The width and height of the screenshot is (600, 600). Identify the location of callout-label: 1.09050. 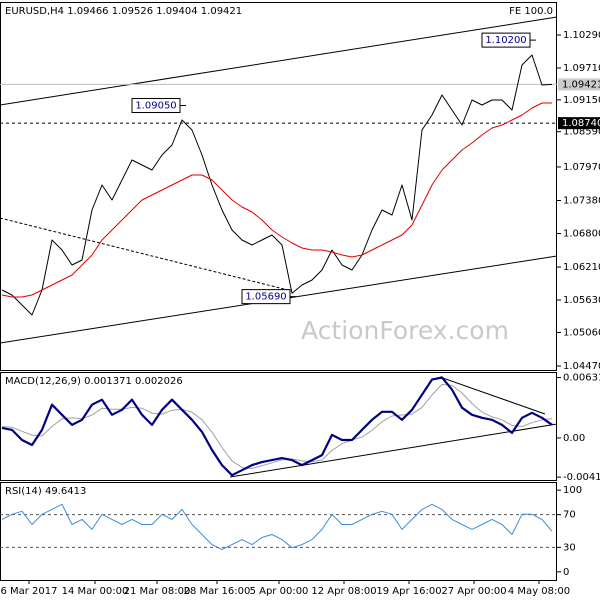
(155, 106).